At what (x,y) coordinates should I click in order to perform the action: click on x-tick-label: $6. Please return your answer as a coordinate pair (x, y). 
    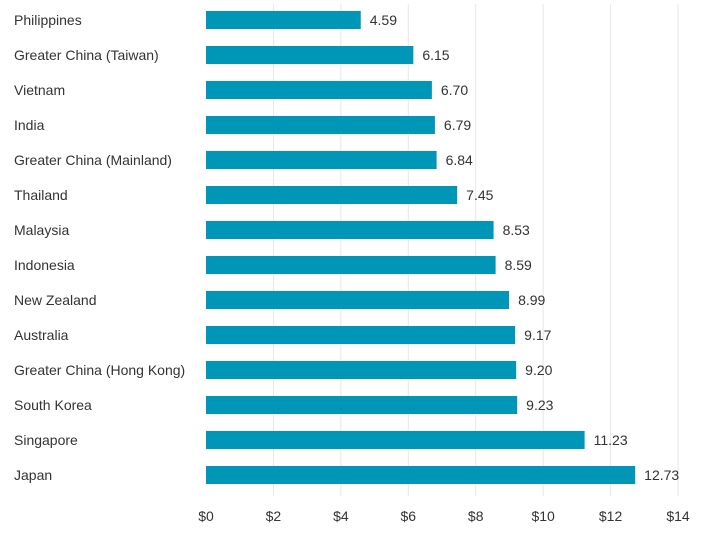
    Looking at the image, I should click on (408, 516).